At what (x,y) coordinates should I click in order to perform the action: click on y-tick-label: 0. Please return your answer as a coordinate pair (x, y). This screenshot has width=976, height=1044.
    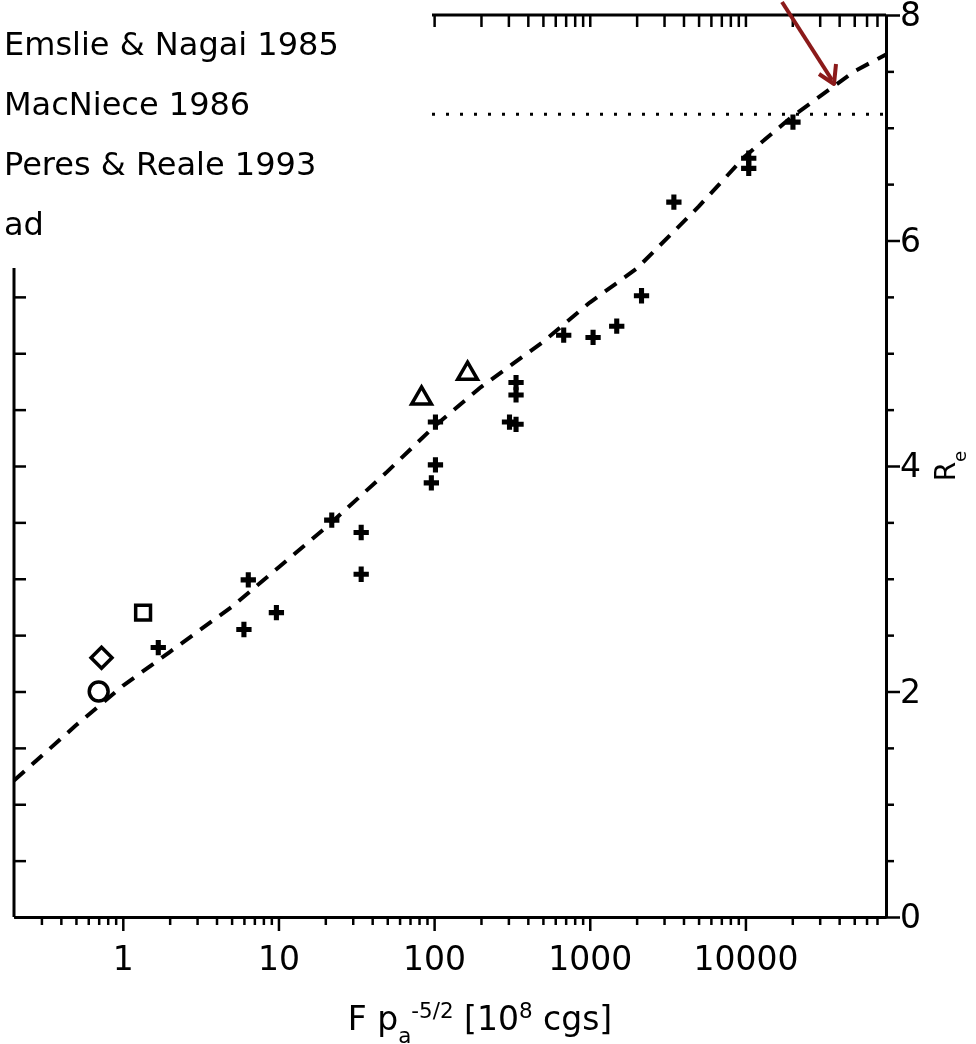
    Looking at the image, I should click on (910, 917).